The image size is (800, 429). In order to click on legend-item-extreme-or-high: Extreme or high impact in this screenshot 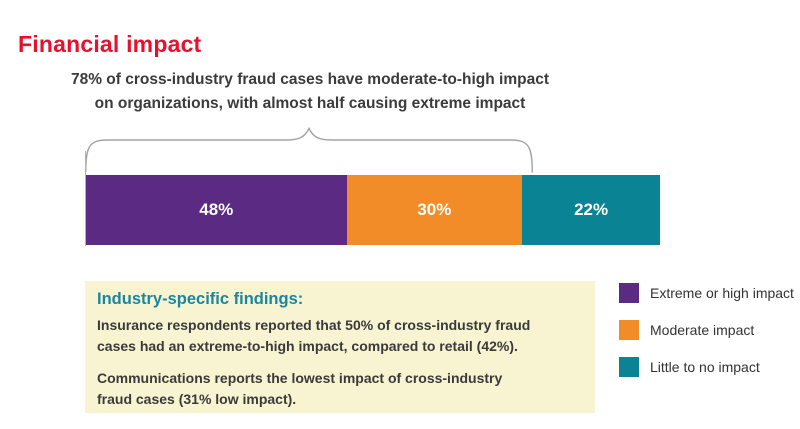, I will do `click(706, 293)`.